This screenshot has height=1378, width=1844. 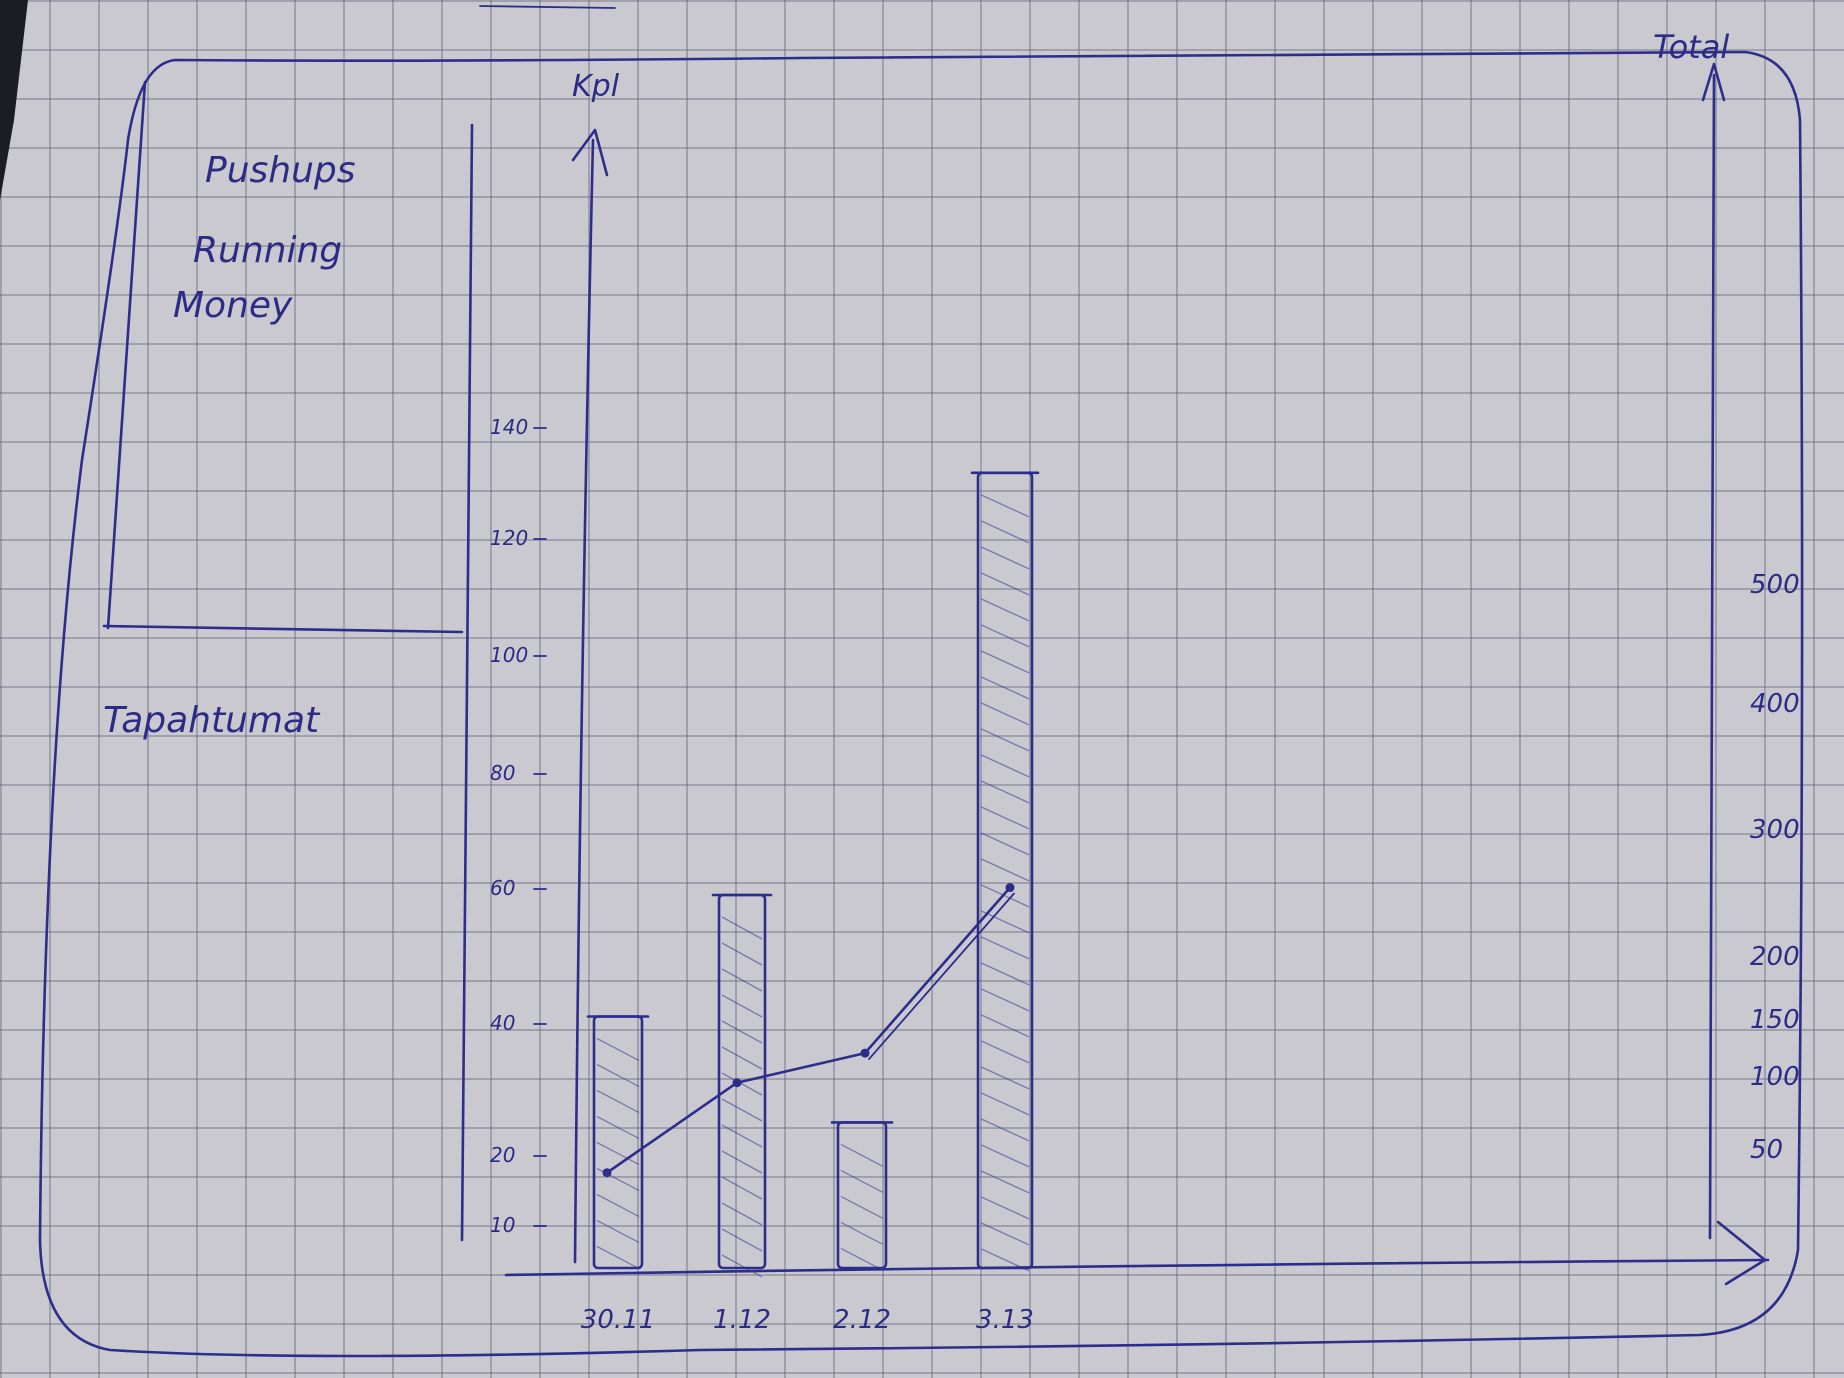 What do you see at coordinates (509, 427) in the screenshot?
I see `left-tick-label-7: 140` at bounding box center [509, 427].